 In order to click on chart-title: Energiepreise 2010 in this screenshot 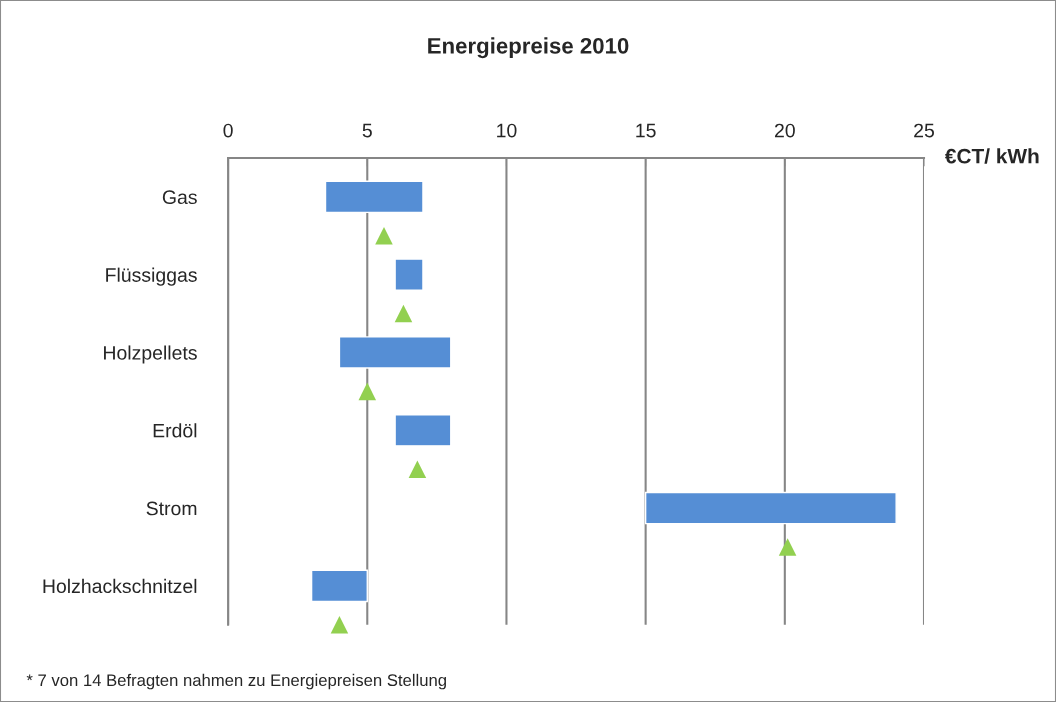, I will do `click(528, 48)`.